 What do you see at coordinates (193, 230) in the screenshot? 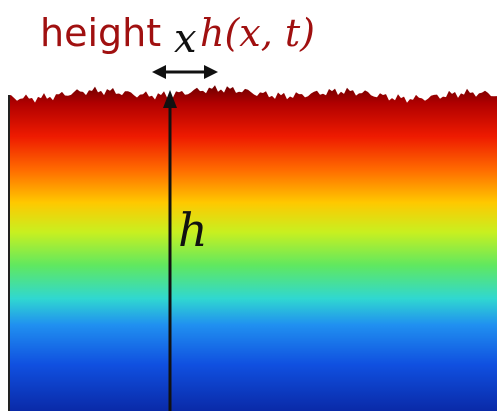
I see `h-label: h` at bounding box center [193, 230].